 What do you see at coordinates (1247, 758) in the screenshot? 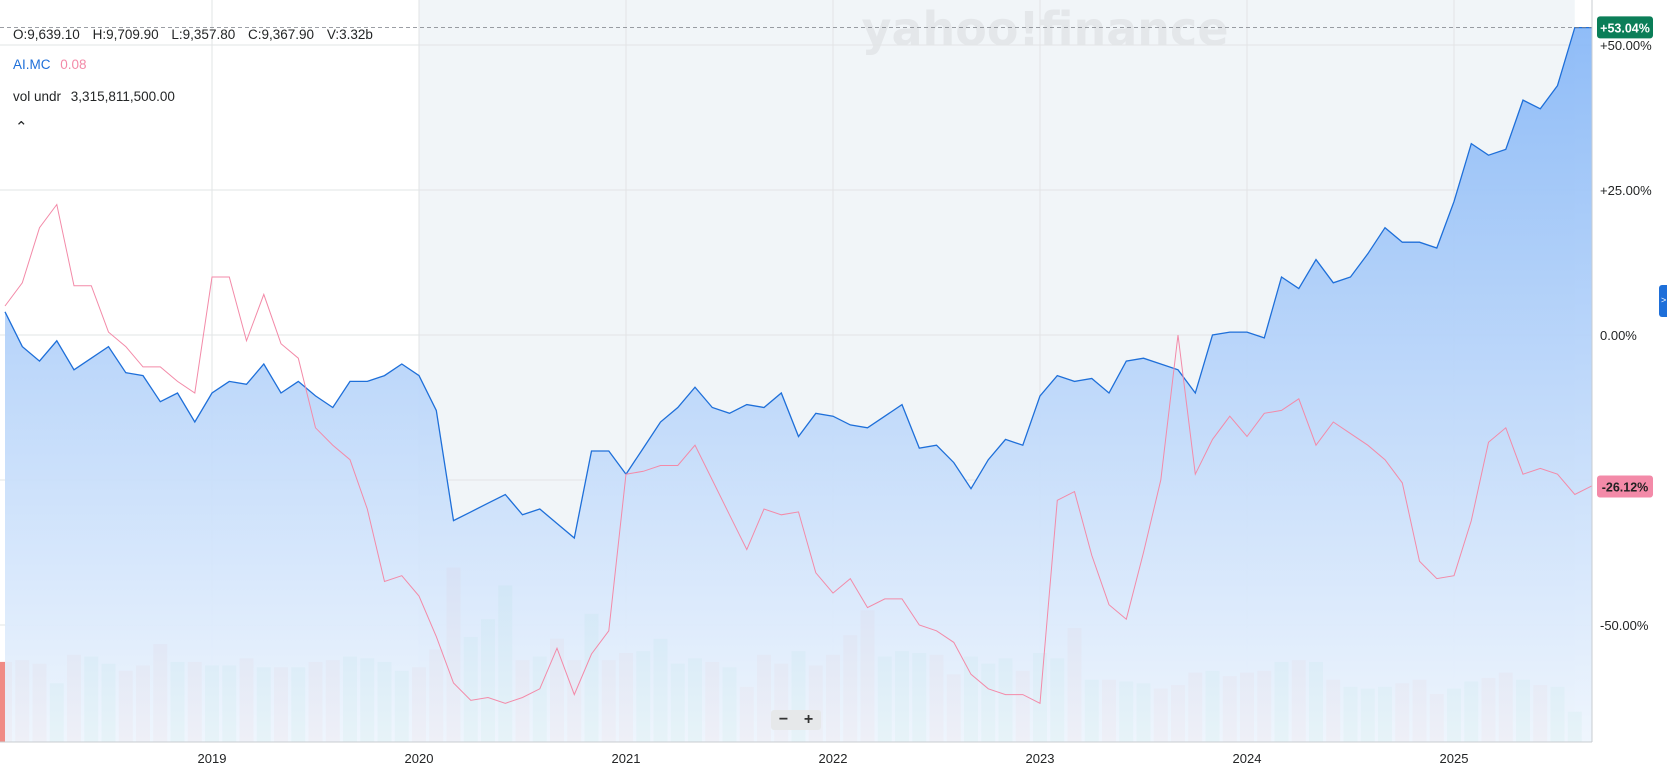
I see `x-tick-label: 2024` at bounding box center [1247, 758].